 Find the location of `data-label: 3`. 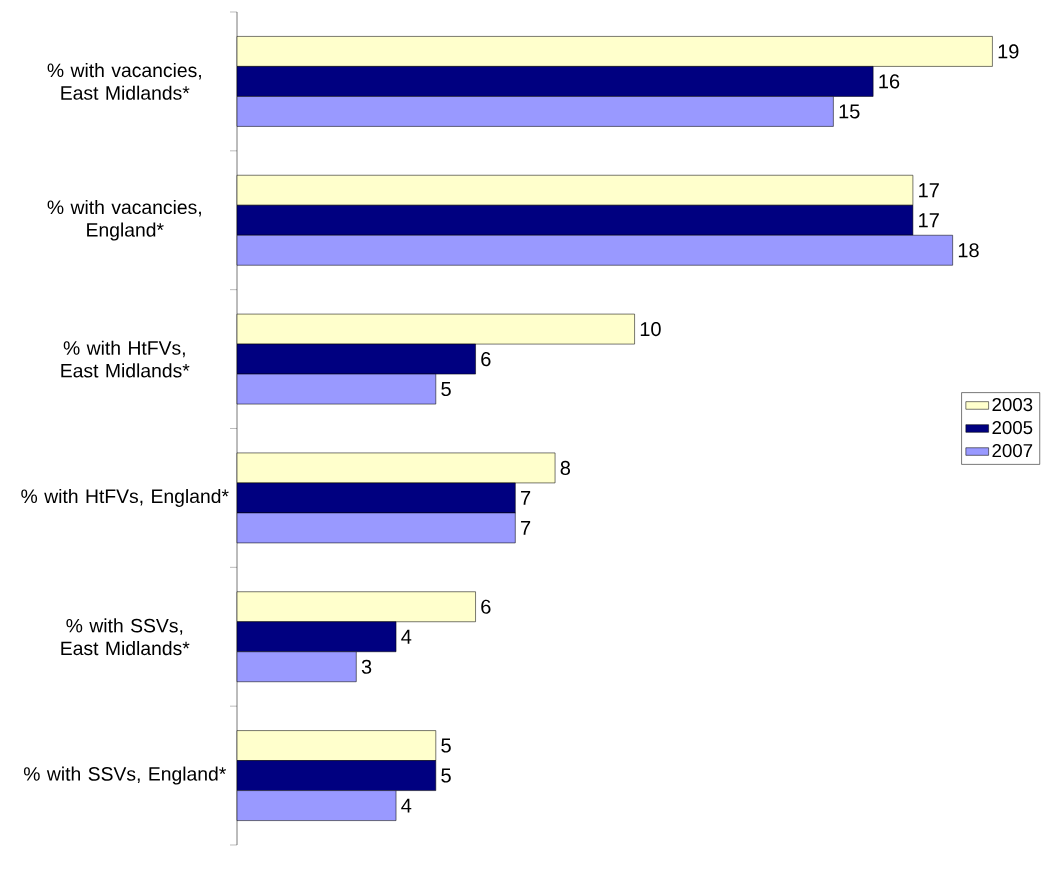

data-label: 3 is located at coordinates (366, 666).